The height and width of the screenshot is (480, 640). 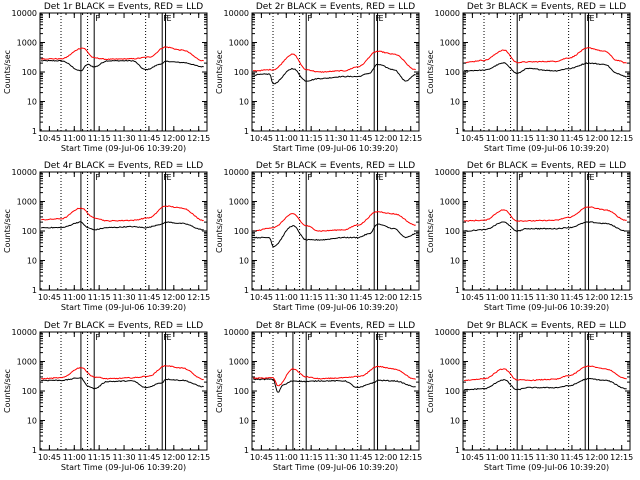 What do you see at coordinates (123, 7) in the screenshot?
I see `panel-title: Det 1r BLACK = Events, RED = LLD` at bounding box center [123, 7].